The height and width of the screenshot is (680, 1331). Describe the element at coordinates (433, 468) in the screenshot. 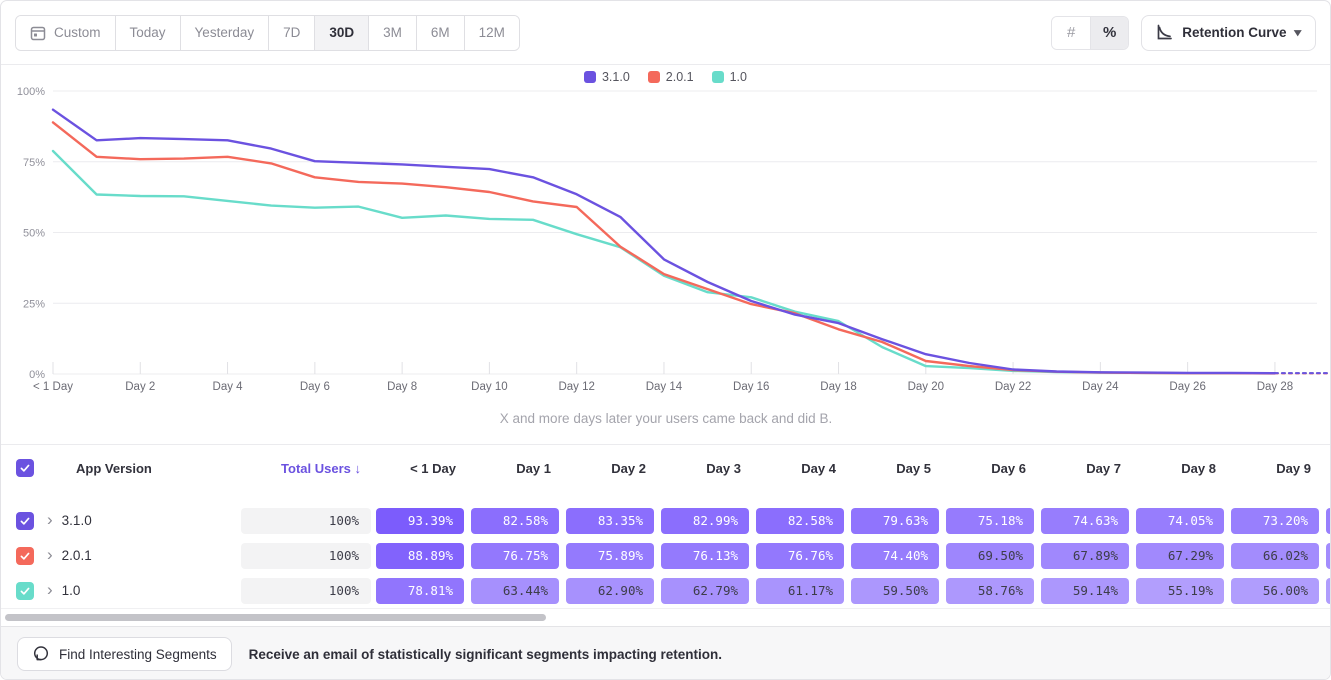

I see `column-header-day-0: < 1 Day` at that location.